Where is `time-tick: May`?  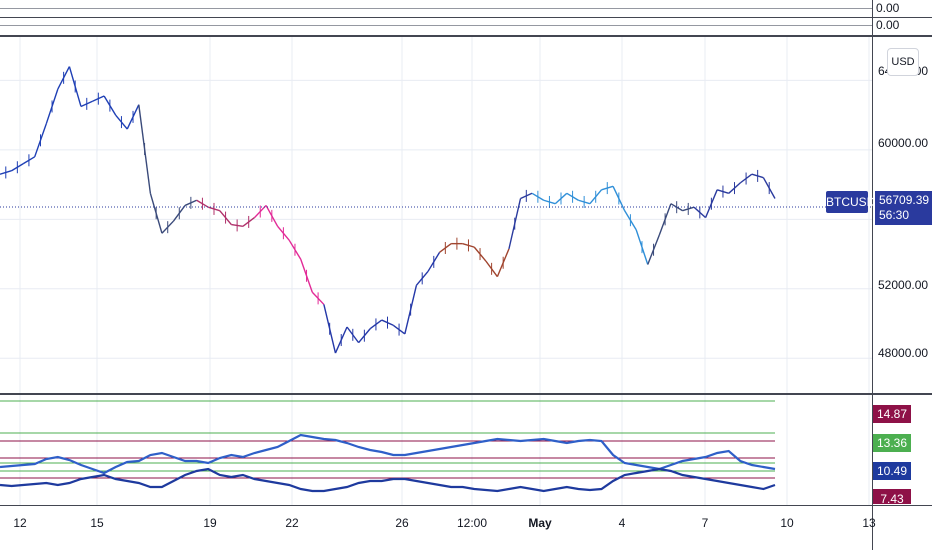 time-tick: May is located at coordinates (540, 523).